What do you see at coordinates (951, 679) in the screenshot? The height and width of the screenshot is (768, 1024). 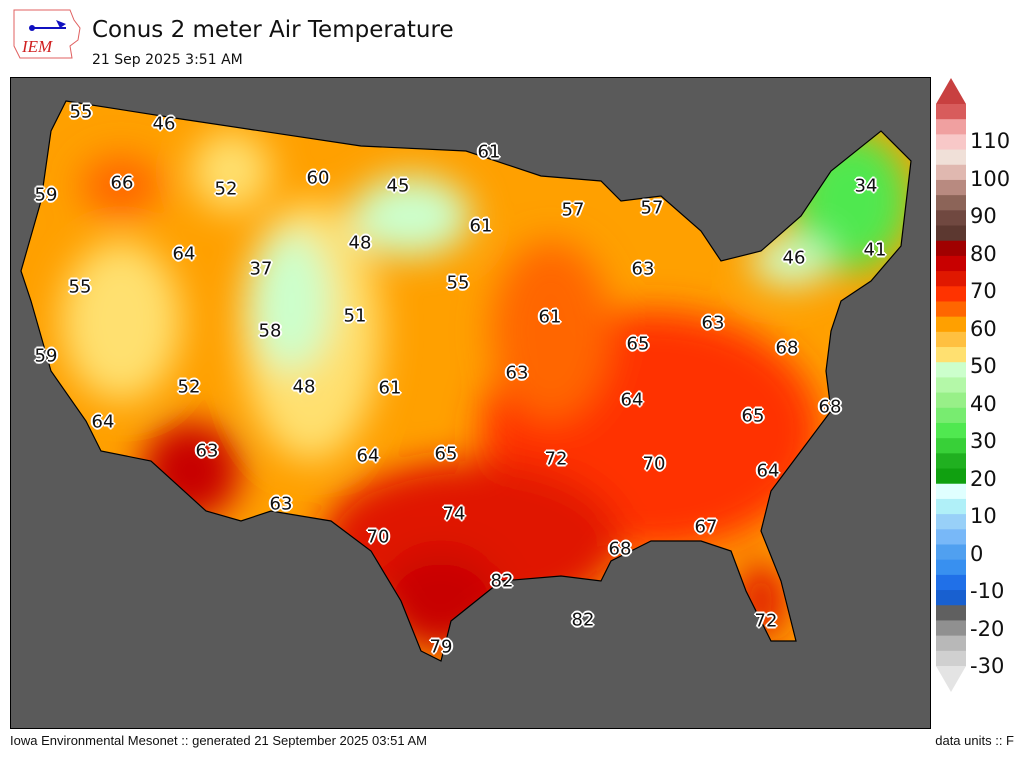 I see `colorbar-min-arrow` at bounding box center [951, 679].